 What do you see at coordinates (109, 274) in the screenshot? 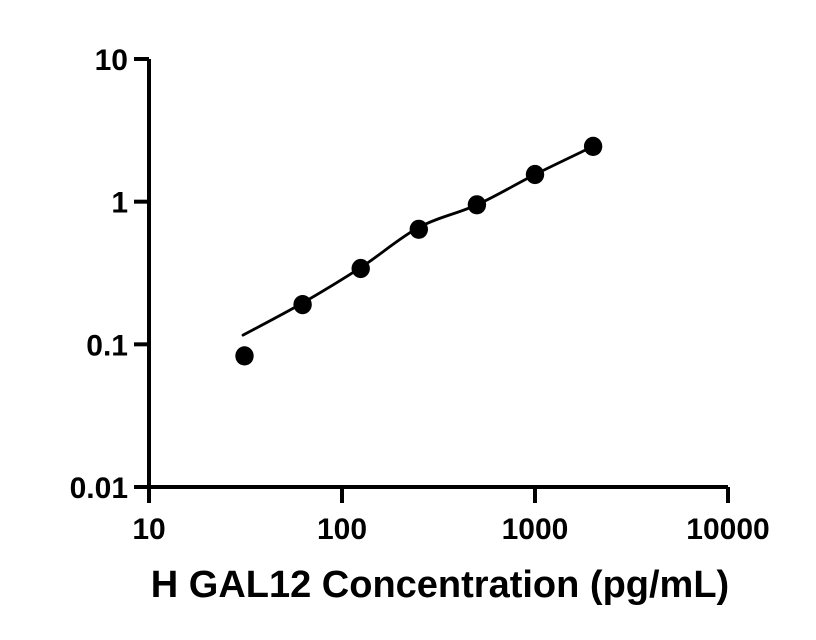
I see `y-axis-ticks: 0.01 0.1 1 10` at bounding box center [109, 274].